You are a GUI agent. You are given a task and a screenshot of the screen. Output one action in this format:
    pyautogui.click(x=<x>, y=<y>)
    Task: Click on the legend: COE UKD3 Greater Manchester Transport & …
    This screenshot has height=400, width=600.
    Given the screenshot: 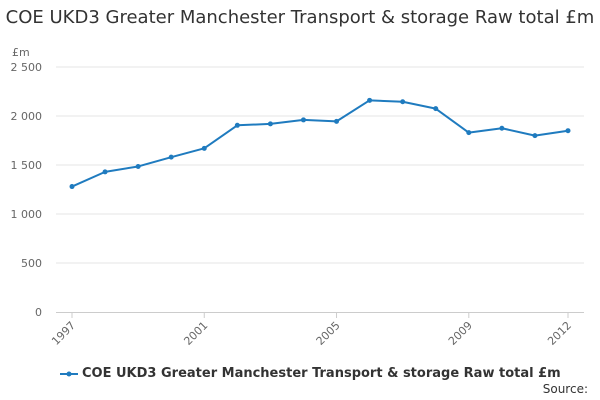 What is the action you would take?
    pyautogui.click(x=310, y=373)
    